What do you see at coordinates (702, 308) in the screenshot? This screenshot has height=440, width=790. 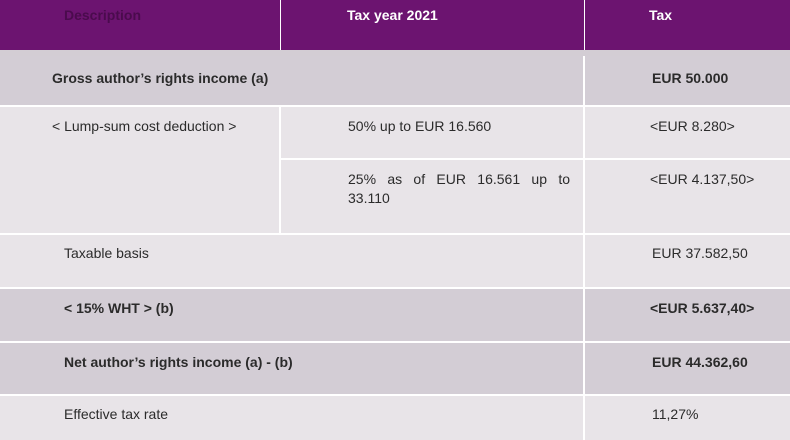 I see `wht-tax: <EUR 5.637,40>` at bounding box center [702, 308].